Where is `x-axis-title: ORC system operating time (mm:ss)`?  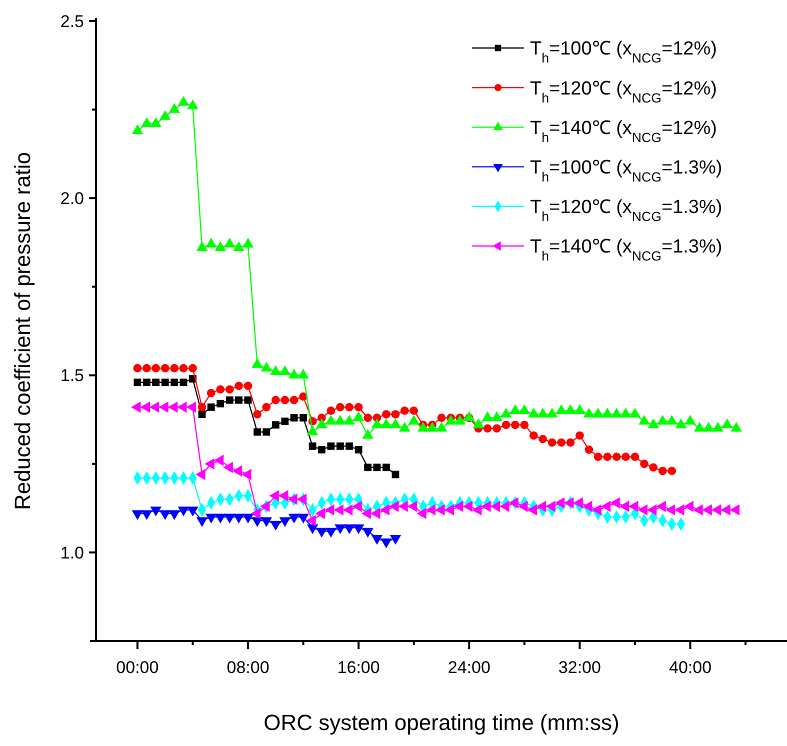 x-axis-title: ORC system operating time (mm:ss) is located at coordinates (442, 722).